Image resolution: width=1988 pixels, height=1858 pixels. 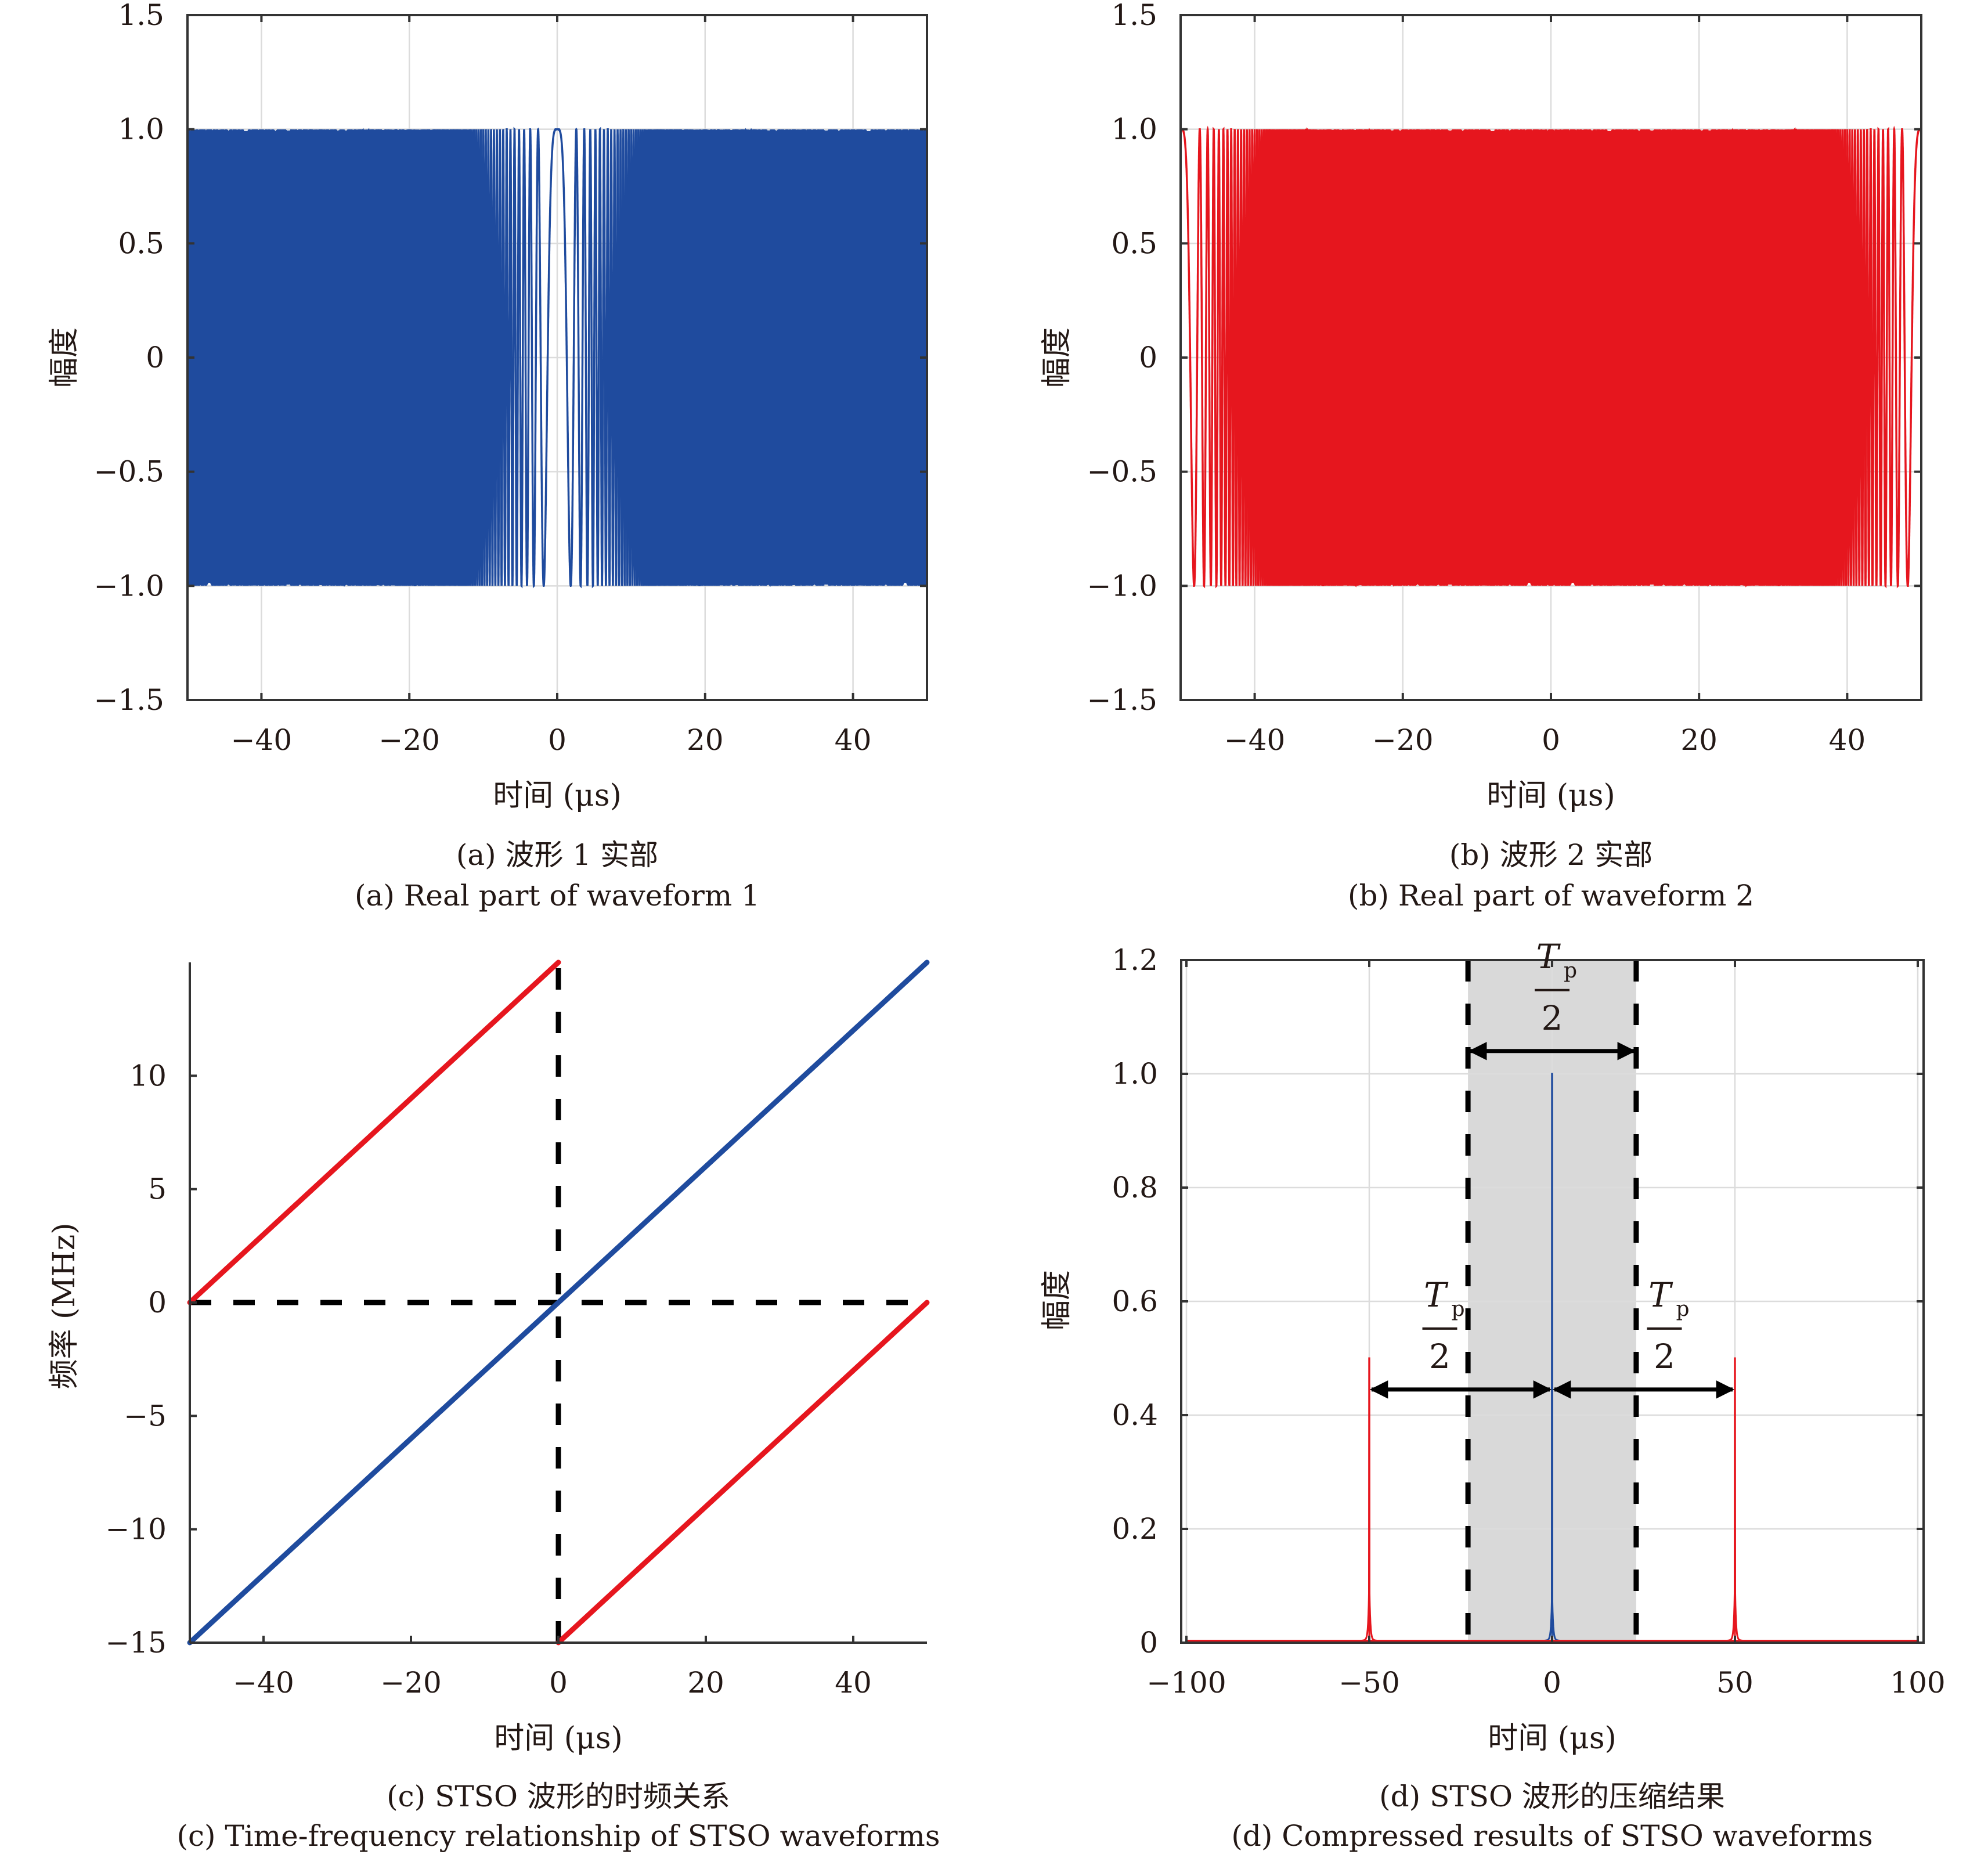 What do you see at coordinates (557, 795) in the screenshot?
I see `panel-a-xlabel: 时间 (μs)` at bounding box center [557, 795].